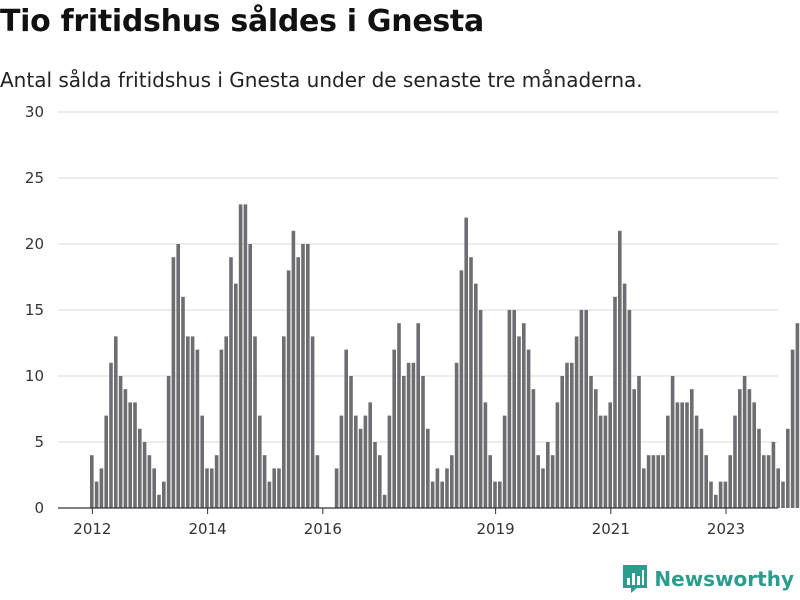 The width and height of the screenshot is (800, 600). I want to click on x-tick-label: 2021, so click(611, 529).